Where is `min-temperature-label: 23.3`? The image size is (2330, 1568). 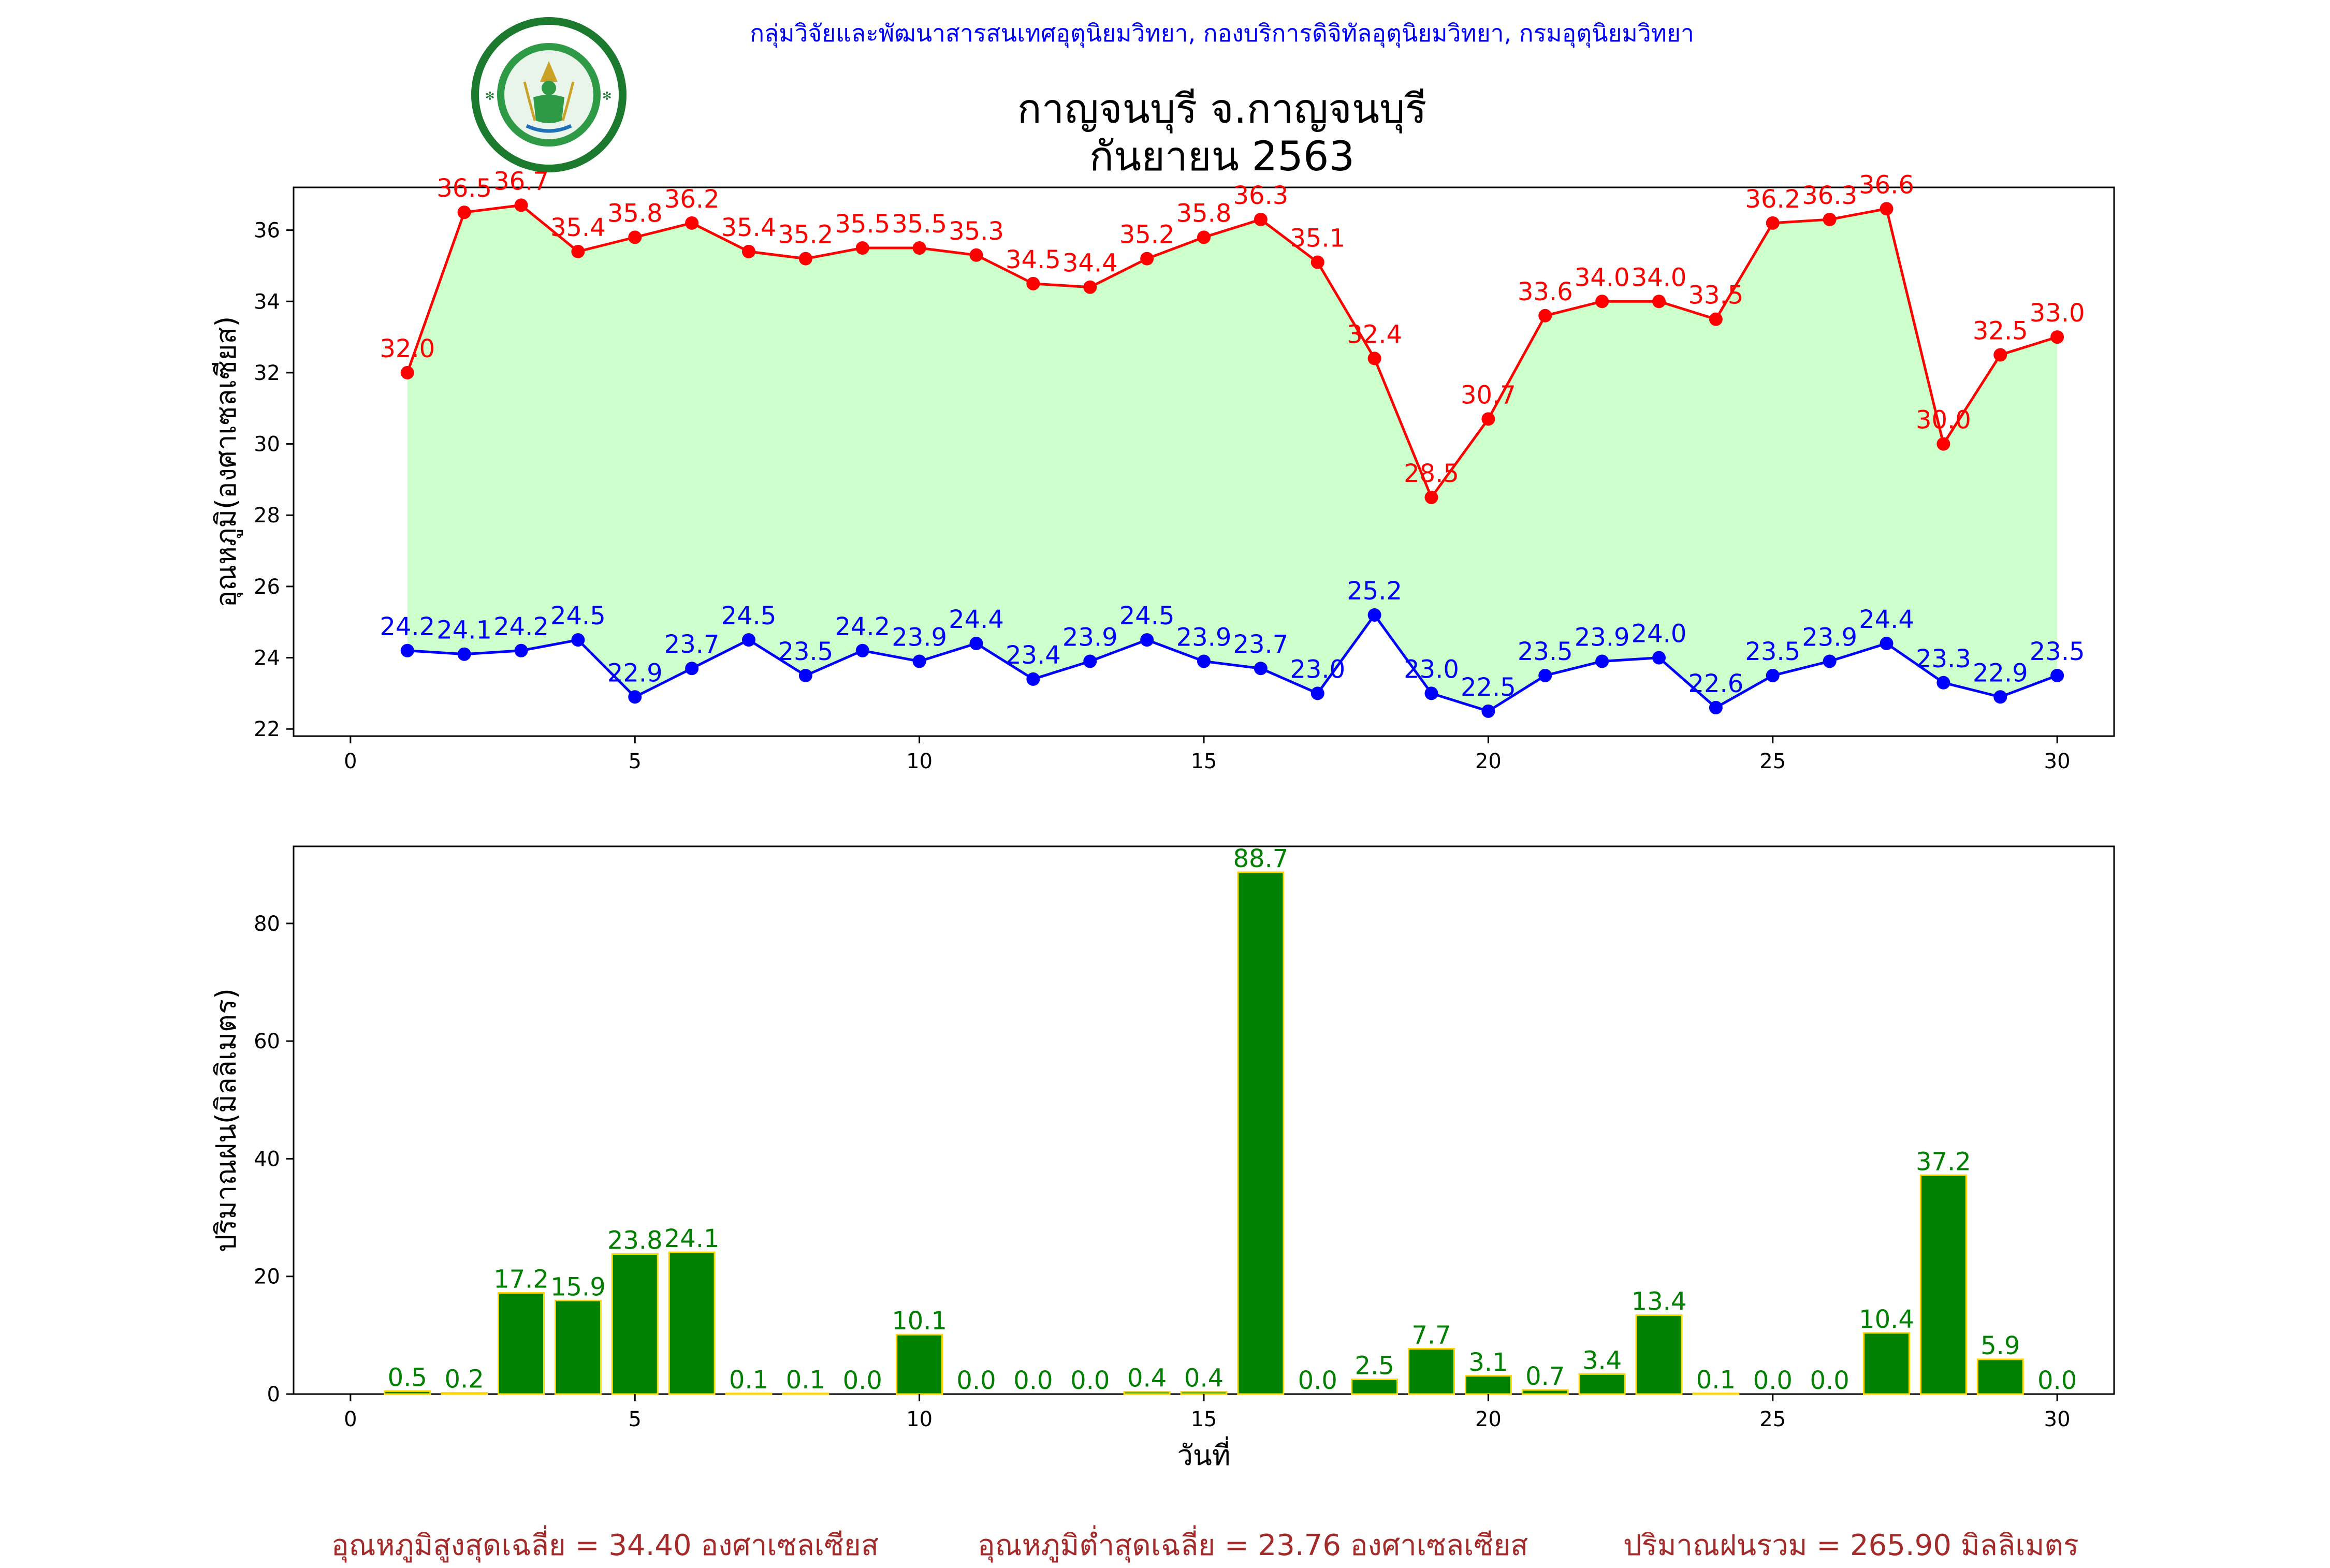
min-temperature-label: 23.3 is located at coordinates (1943, 658).